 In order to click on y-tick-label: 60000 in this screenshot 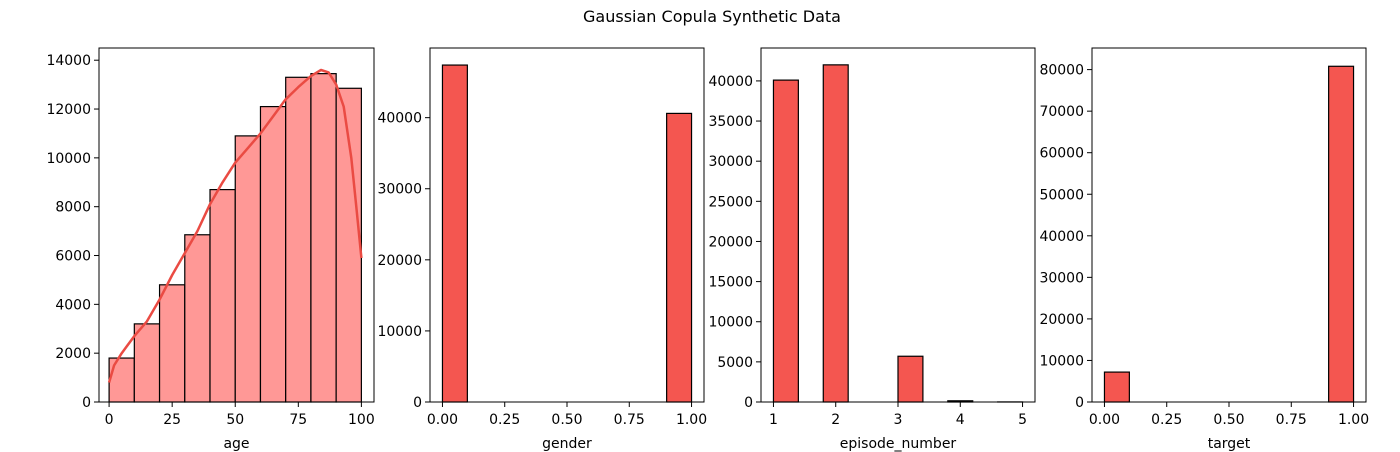, I will do `click(1061, 154)`.